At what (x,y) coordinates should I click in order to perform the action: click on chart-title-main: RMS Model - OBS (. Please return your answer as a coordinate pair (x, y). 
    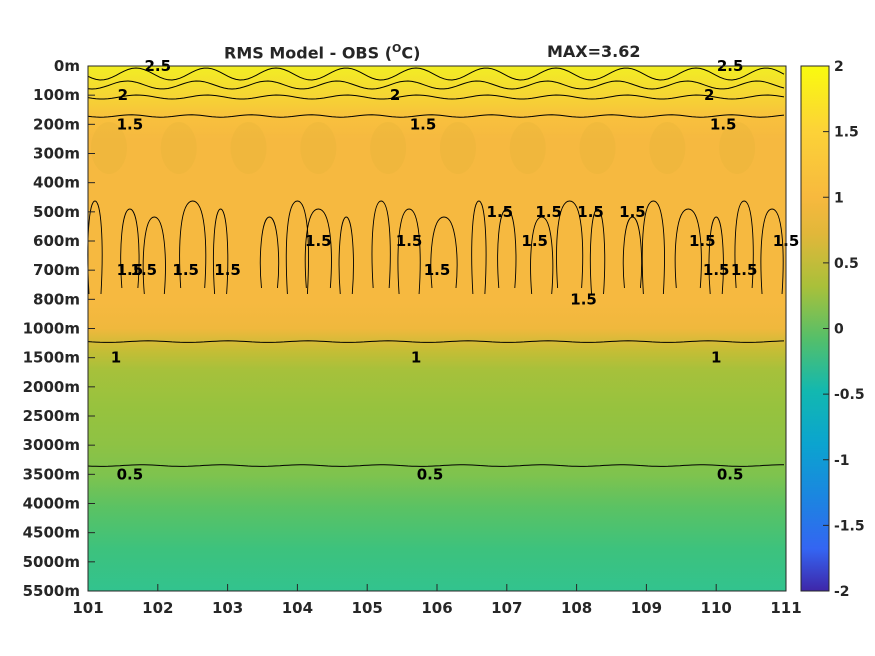
    Looking at the image, I should click on (308, 53).